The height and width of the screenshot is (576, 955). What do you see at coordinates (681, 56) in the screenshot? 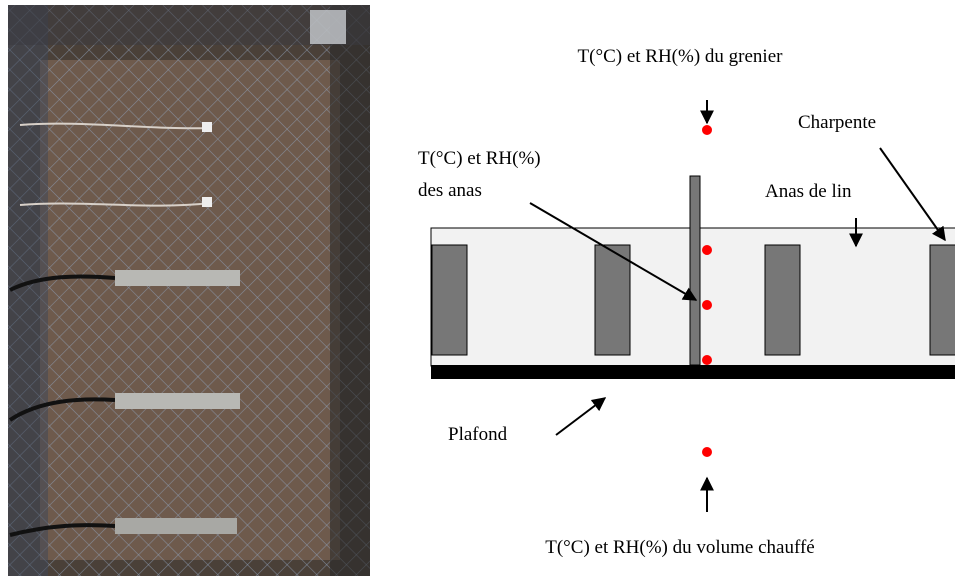
I see `label: T(°C) et RH(%) du grenier` at bounding box center [681, 56].